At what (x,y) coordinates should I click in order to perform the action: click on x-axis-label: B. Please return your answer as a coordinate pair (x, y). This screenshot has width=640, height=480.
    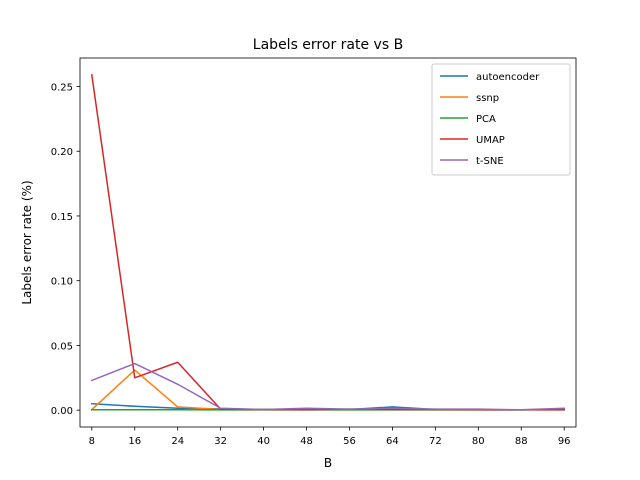
    Looking at the image, I should click on (328, 463).